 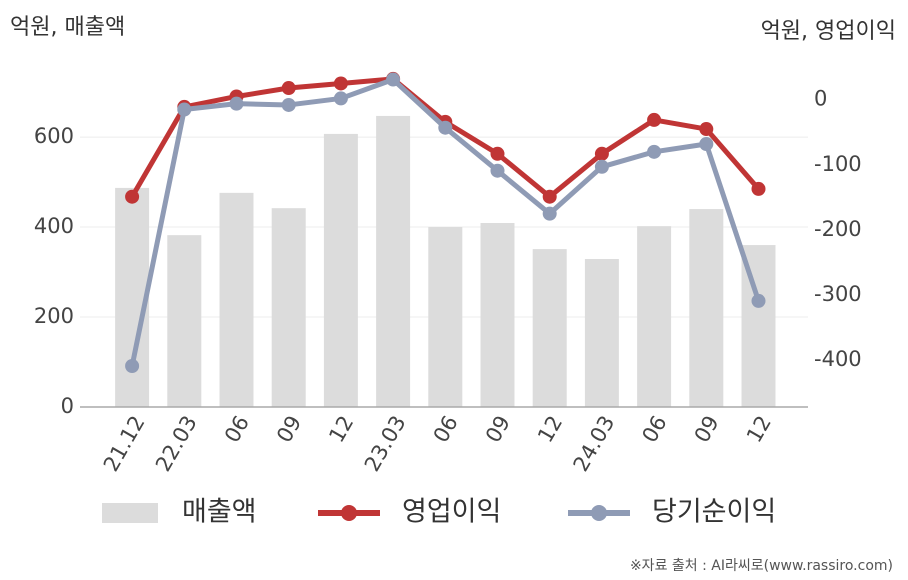 I want to click on x-tick-label: 22.03, so click(x=176, y=444).